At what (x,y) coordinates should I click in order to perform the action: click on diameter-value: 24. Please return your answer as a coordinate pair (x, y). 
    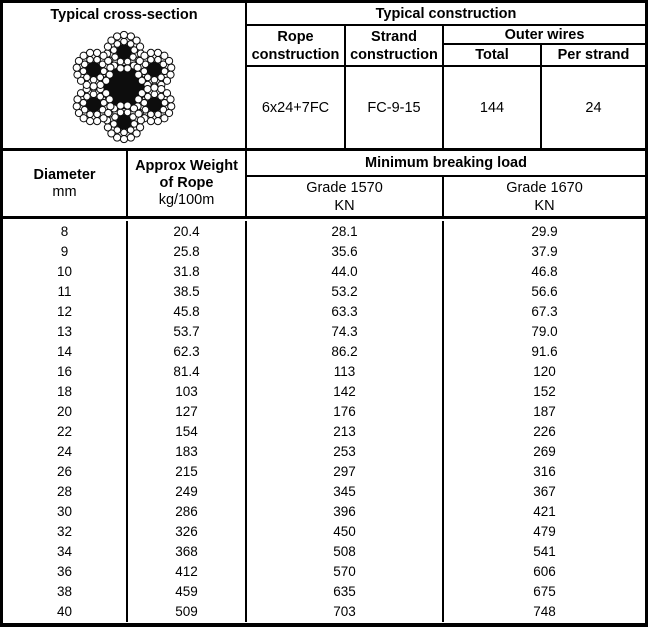
    Looking at the image, I should click on (65, 451).